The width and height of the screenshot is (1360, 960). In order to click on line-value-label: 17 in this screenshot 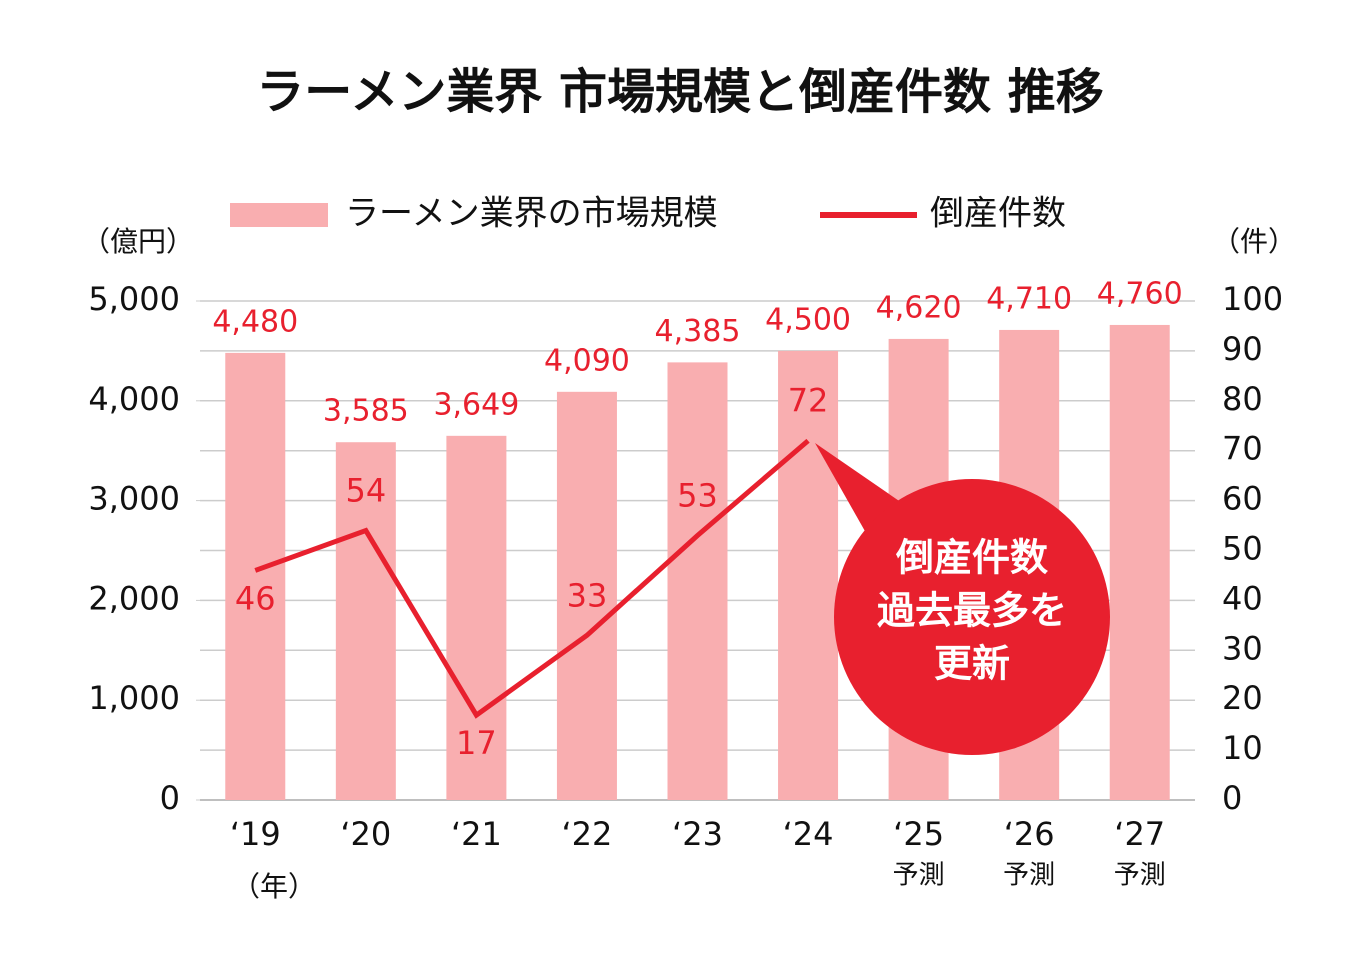, I will do `click(476, 743)`.